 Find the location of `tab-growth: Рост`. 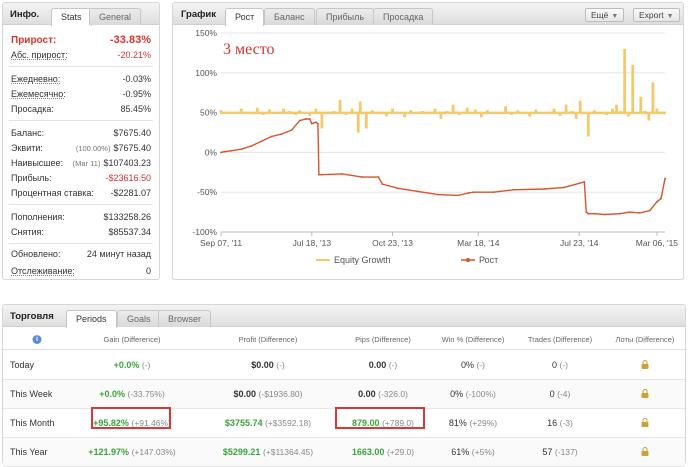

tab-growth: Рост is located at coordinates (245, 17).